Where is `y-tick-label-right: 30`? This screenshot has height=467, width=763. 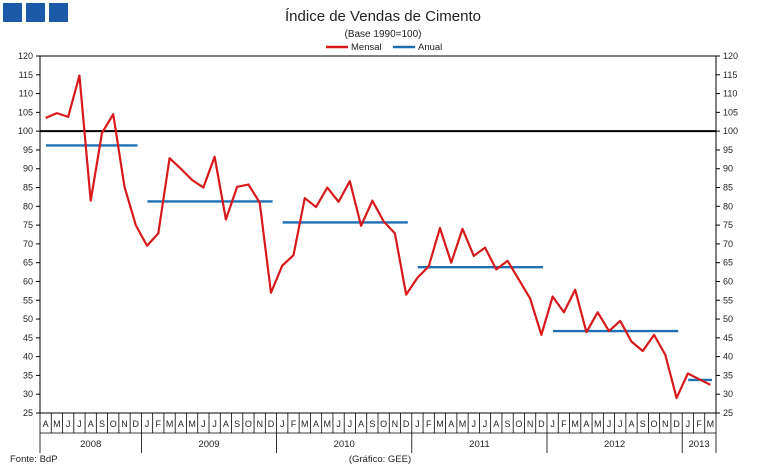 y-tick-label-right: 30 is located at coordinates (728, 394).